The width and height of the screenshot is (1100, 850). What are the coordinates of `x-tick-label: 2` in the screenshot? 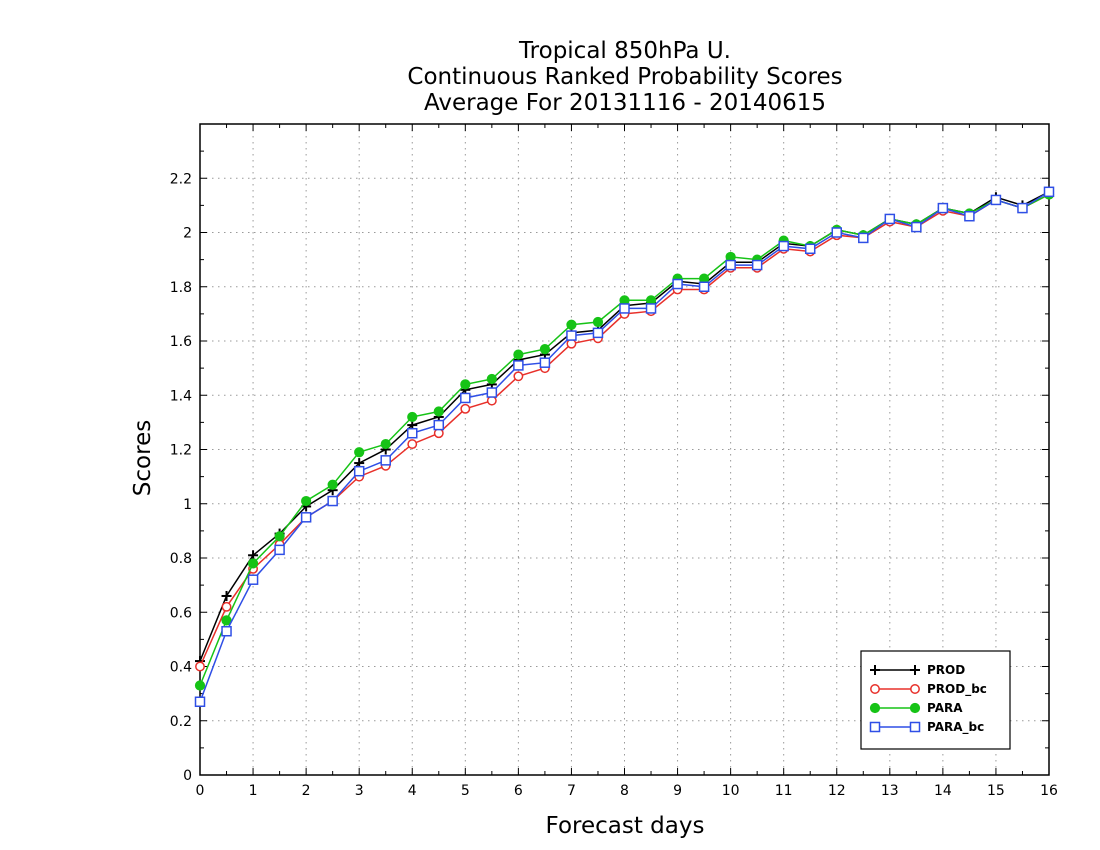 It's located at (306, 791).